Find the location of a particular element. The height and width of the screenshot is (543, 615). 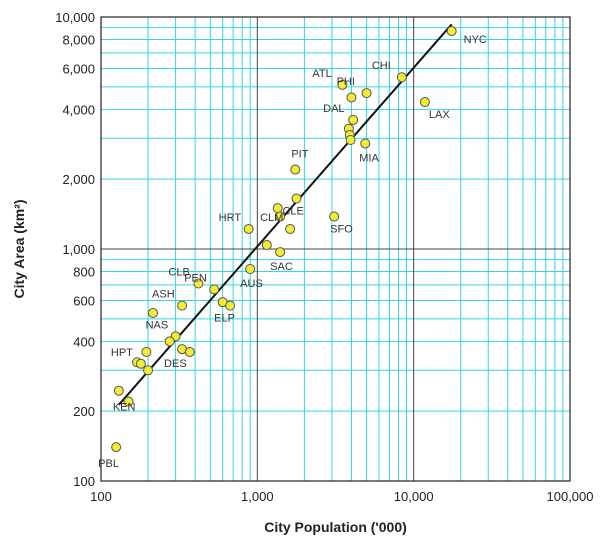

point-label: DAL is located at coordinates (333, 109).